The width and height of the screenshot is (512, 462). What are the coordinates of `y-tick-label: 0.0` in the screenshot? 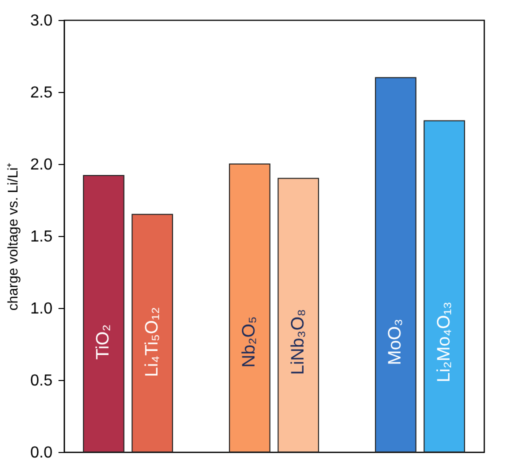 It's located at (41, 453).